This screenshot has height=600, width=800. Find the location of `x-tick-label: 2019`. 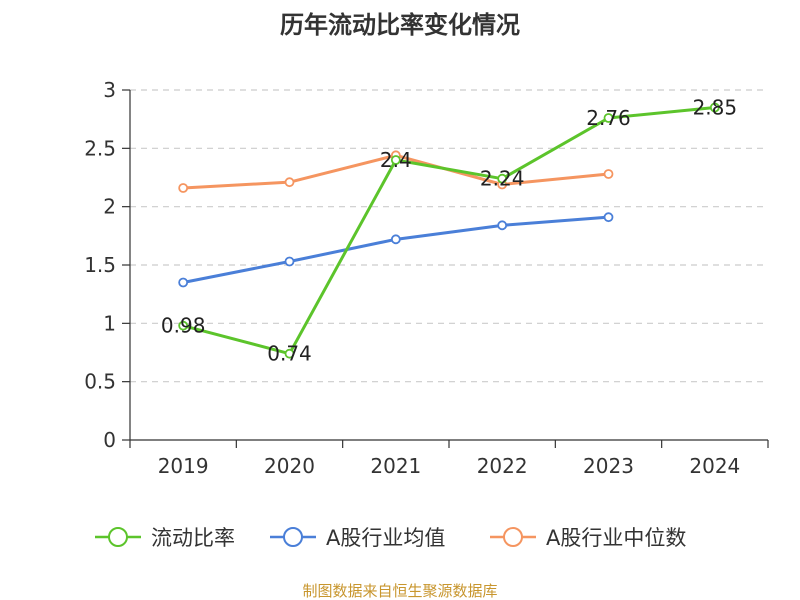

x-tick-label: 2019 is located at coordinates (183, 466).